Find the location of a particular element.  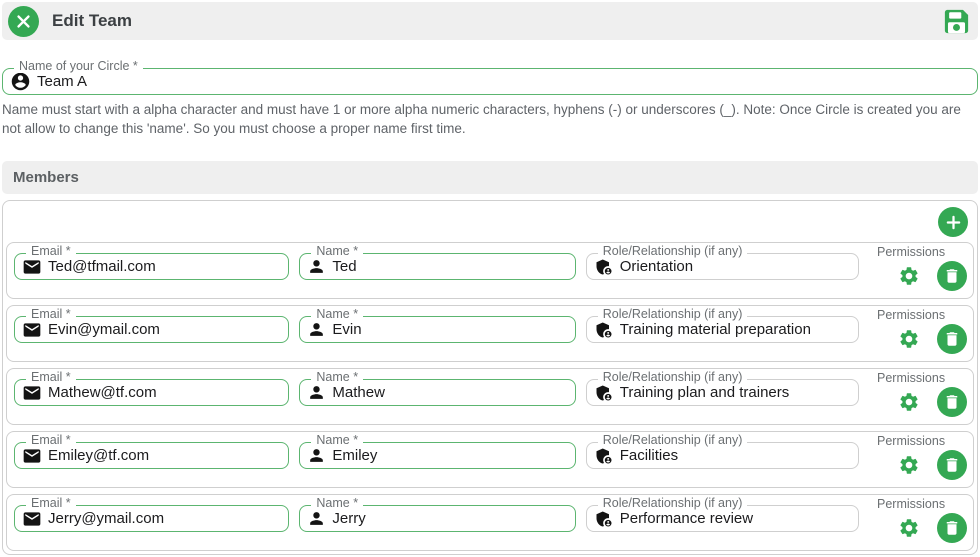

delete-trash-icon is located at coordinates (952, 339).